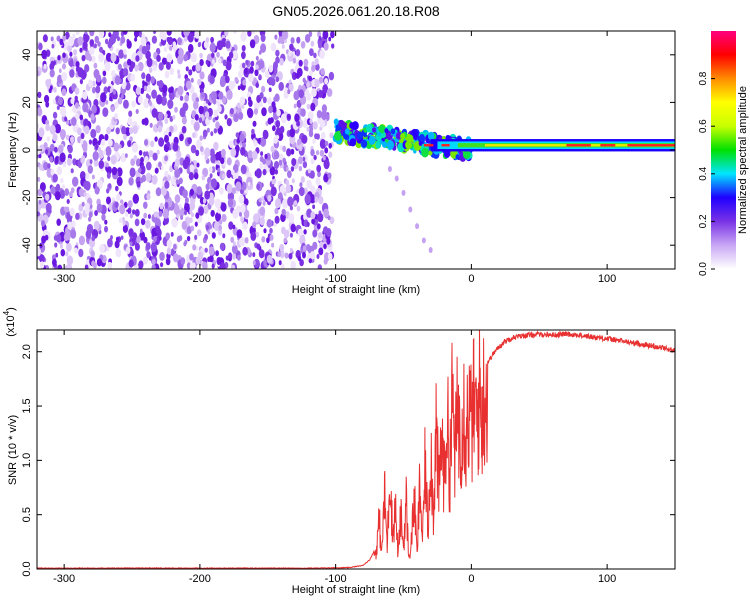 This screenshot has height=600, width=750. I want to click on y-tick-label: 0.0, so click(27, 568).